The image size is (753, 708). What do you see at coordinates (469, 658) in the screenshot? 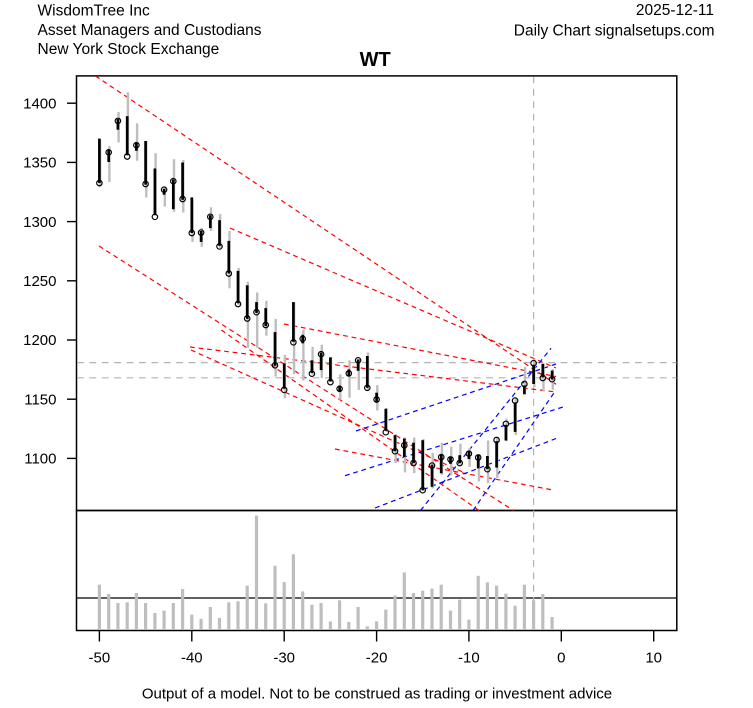
I see `svg-text: -10` at bounding box center [469, 658].